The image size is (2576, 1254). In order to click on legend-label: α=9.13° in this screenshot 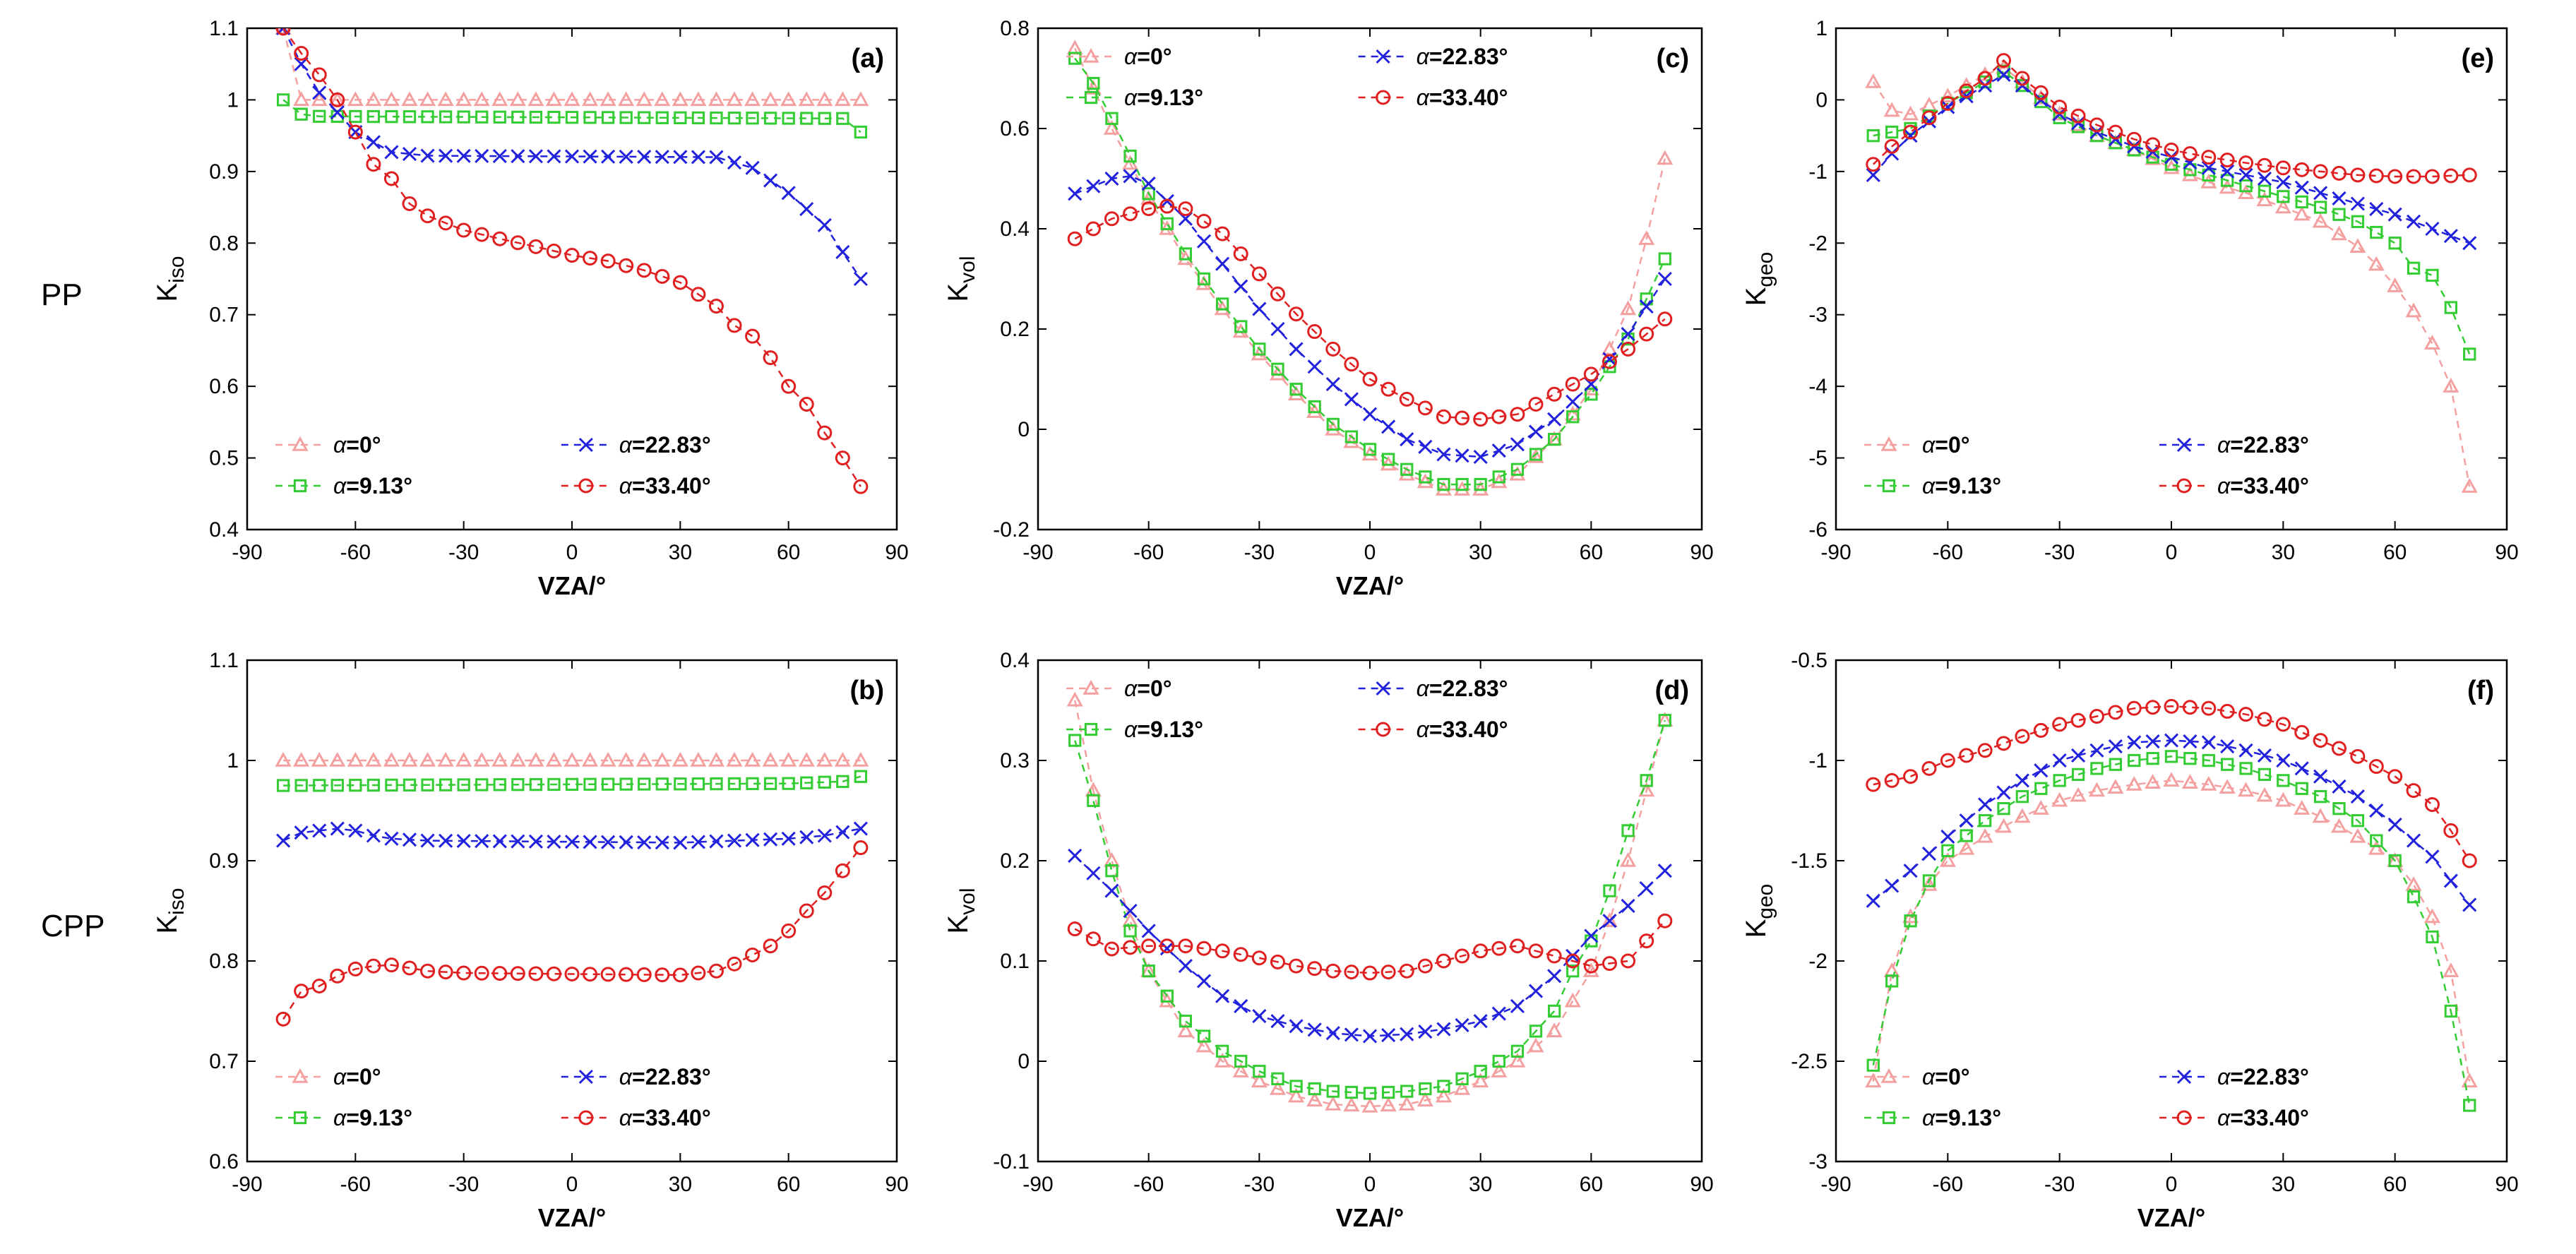, I will do `click(1163, 729)`.